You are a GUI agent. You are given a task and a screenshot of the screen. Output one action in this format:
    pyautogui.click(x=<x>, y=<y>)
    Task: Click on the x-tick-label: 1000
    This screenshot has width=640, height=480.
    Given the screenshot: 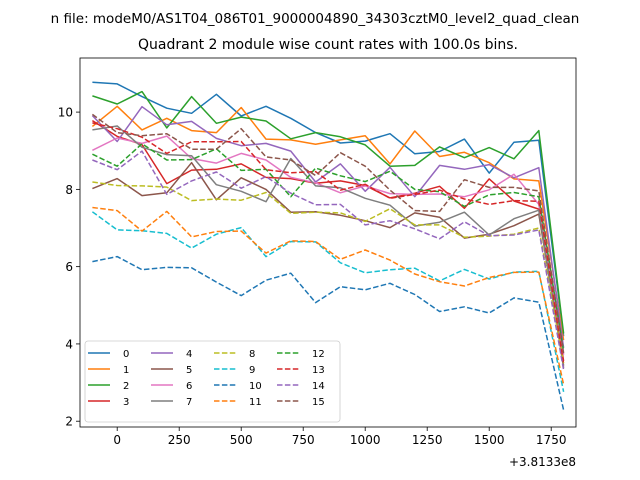 What is the action you would take?
    pyautogui.click(x=365, y=440)
    